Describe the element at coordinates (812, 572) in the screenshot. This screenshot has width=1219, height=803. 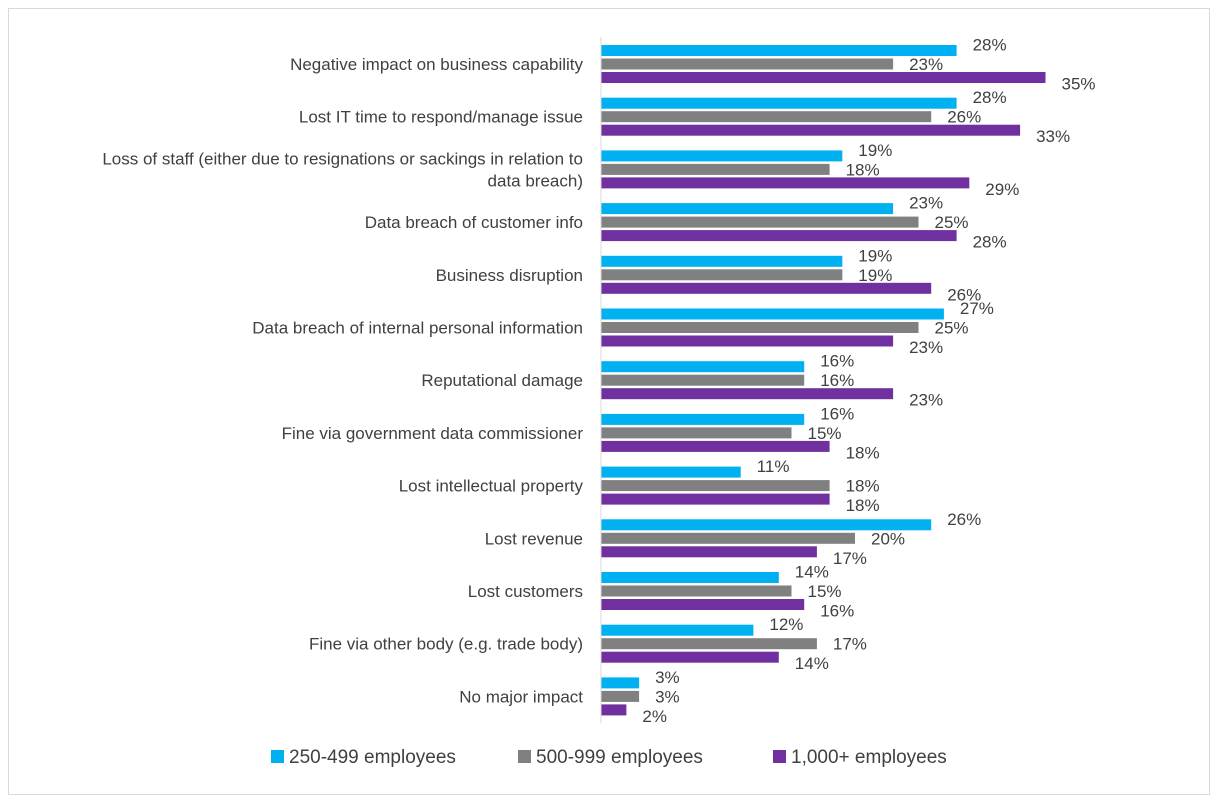
I see `data-label: 14%` at that location.